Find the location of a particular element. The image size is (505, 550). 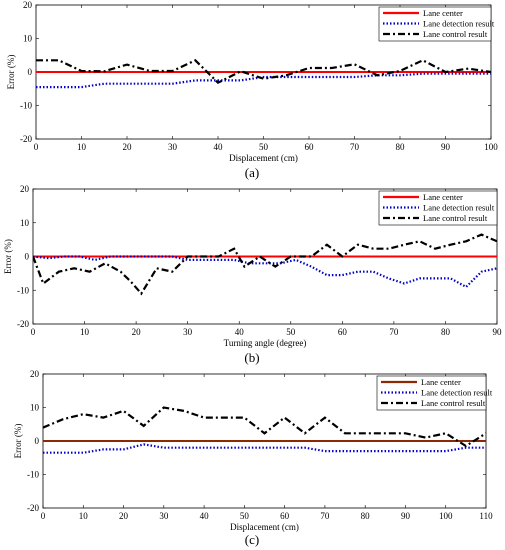

panel-caption: (b) is located at coordinates (251, 357).